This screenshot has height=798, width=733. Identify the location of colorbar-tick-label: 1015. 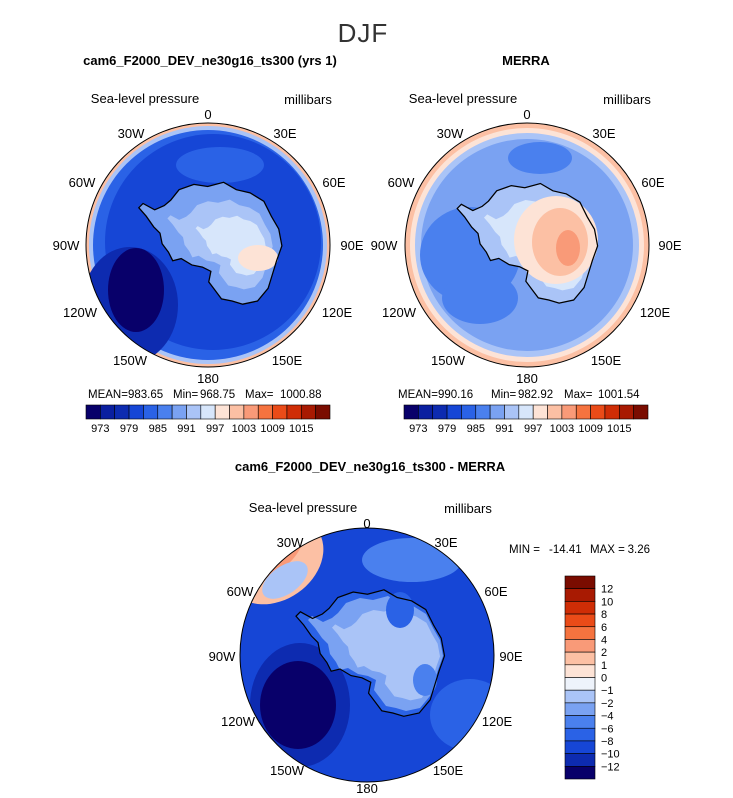
(301, 429).